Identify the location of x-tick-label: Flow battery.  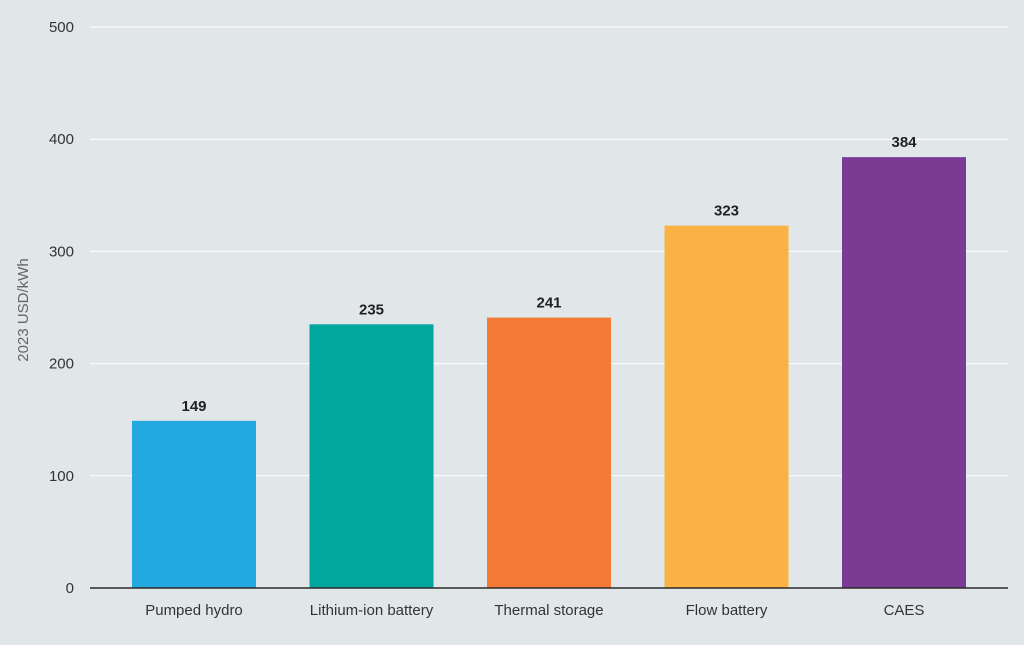
(727, 610).